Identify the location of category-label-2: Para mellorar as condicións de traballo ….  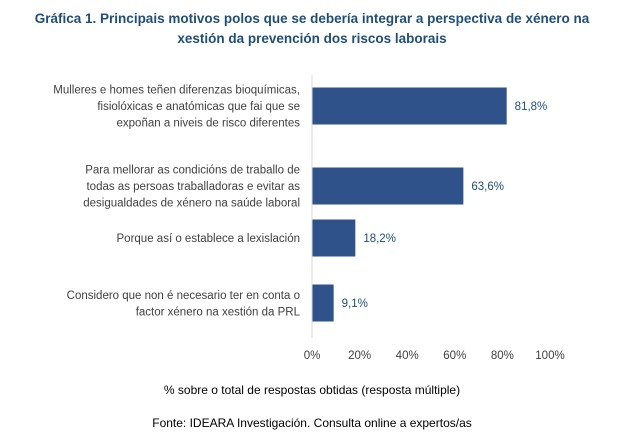
(191, 187).